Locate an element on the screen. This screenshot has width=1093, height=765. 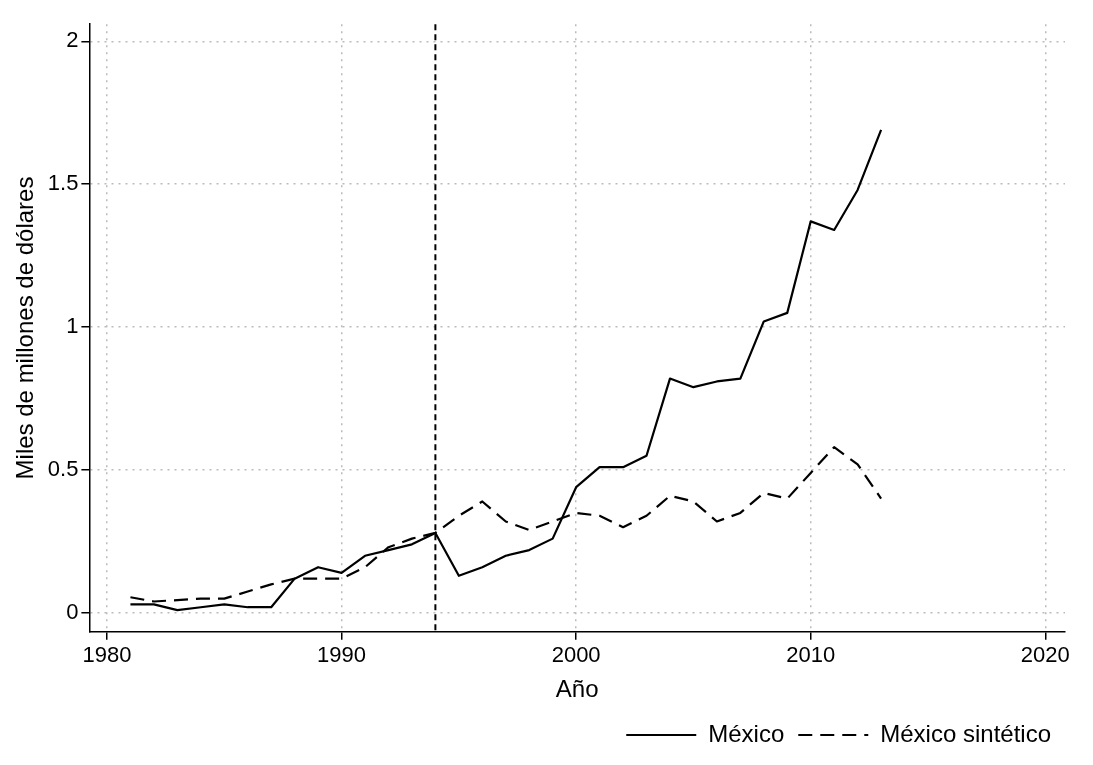
x-axis-title: Año is located at coordinates (577, 689).